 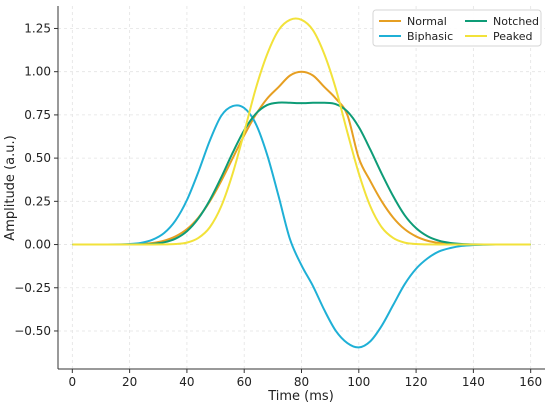 What do you see at coordinates (186, 382) in the screenshot?
I see `x-tick-label: 40` at bounding box center [186, 382].